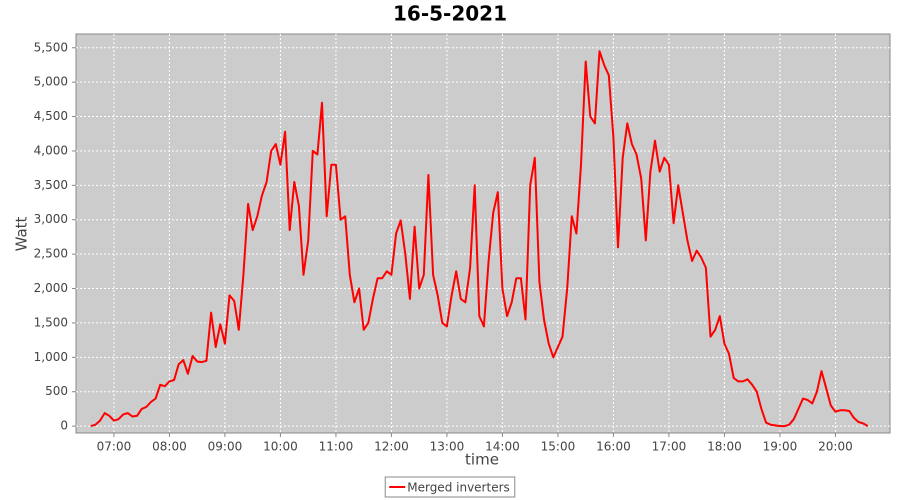 The height and width of the screenshot is (500, 900). What do you see at coordinates (835, 447) in the screenshot?
I see `x-tick-label: 20:00` at bounding box center [835, 447].